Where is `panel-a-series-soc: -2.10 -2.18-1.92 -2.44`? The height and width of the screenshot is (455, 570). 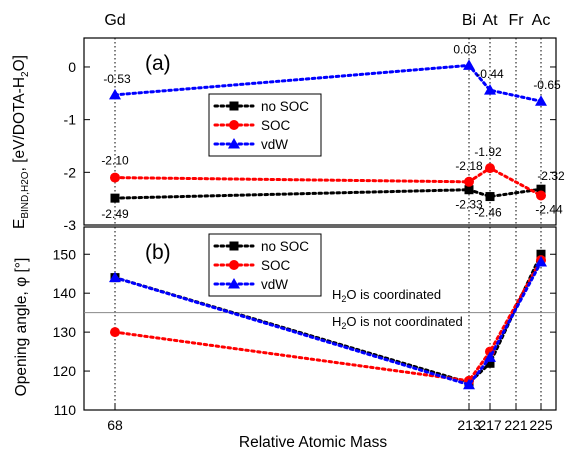 panel-a-series-soc: -2.10 -2.18-1.92 -2.44 is located at coordinates (332, 180).